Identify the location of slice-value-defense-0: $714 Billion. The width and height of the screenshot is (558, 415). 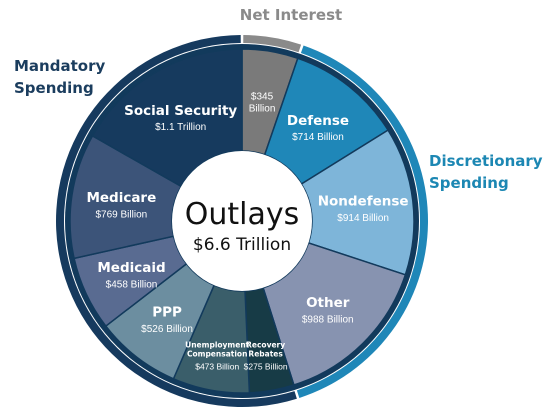
(318, 137).